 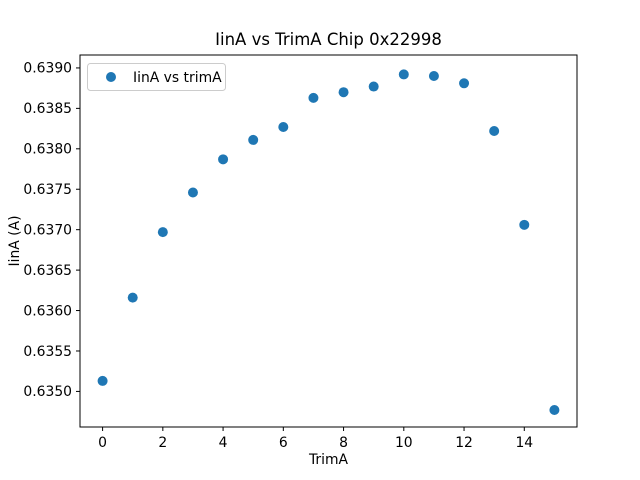 I want to click on y-tick-label: 0.6365, so click(x=47, y=271).